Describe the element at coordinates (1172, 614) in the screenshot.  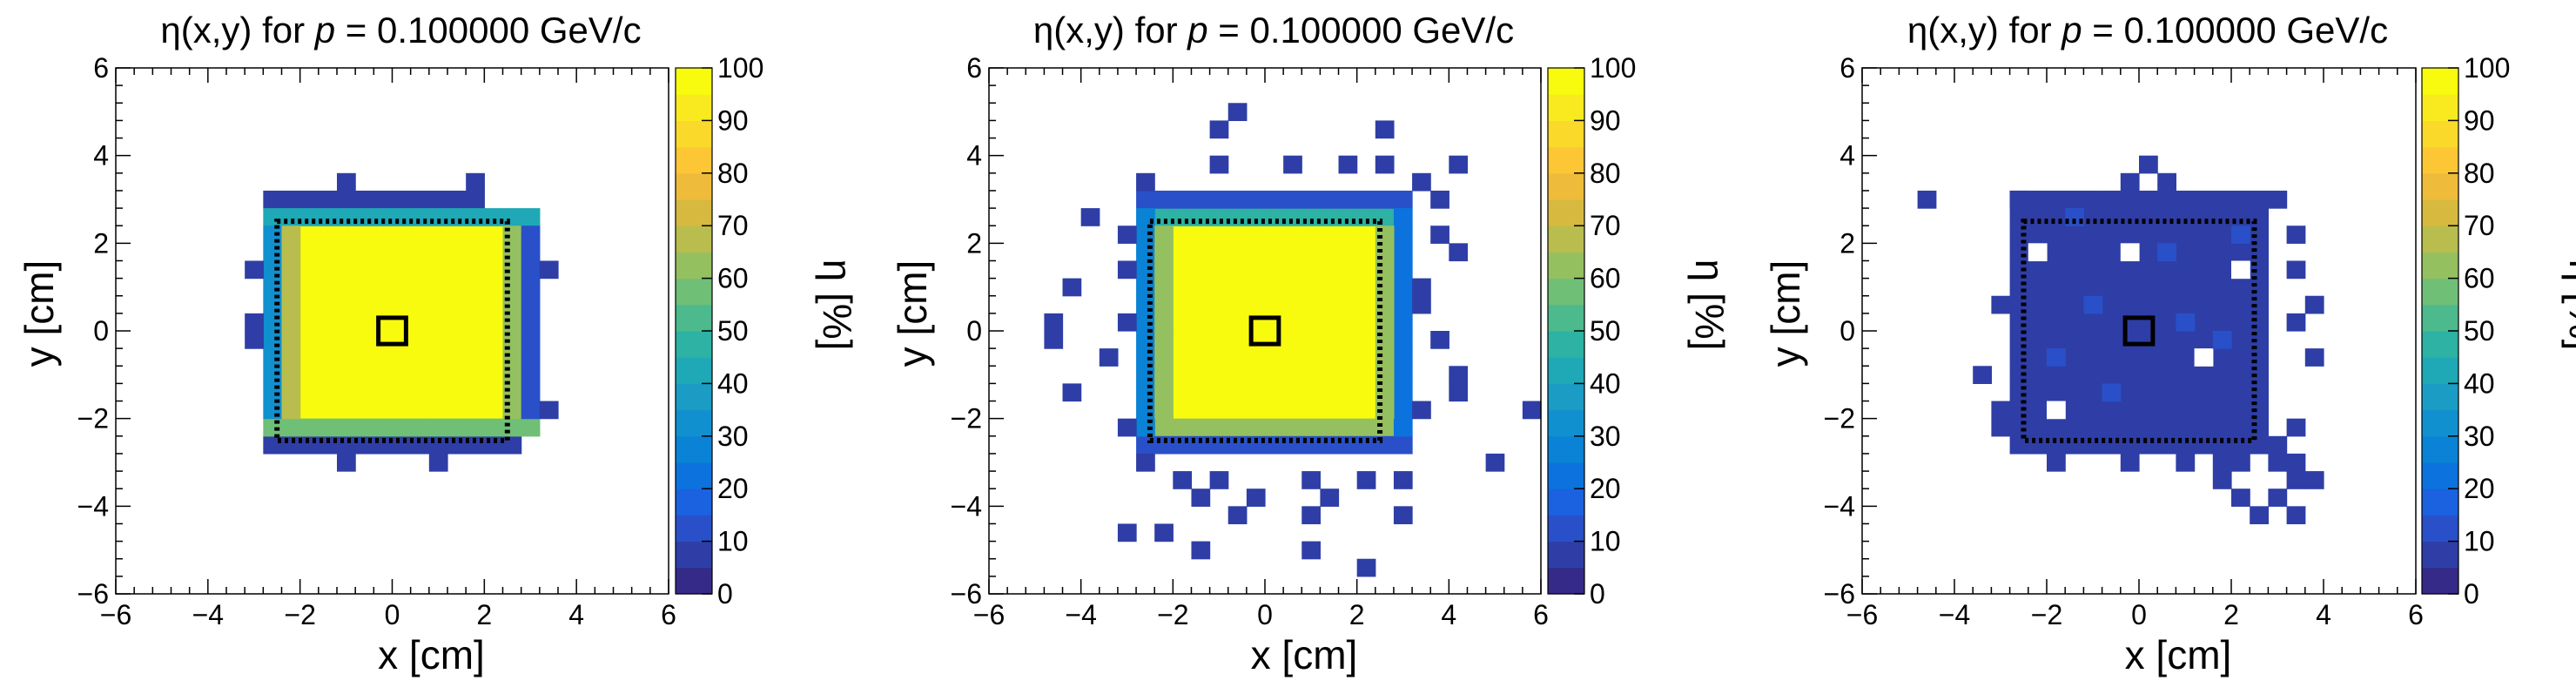
I see `x-tick-label: −2` at that location.